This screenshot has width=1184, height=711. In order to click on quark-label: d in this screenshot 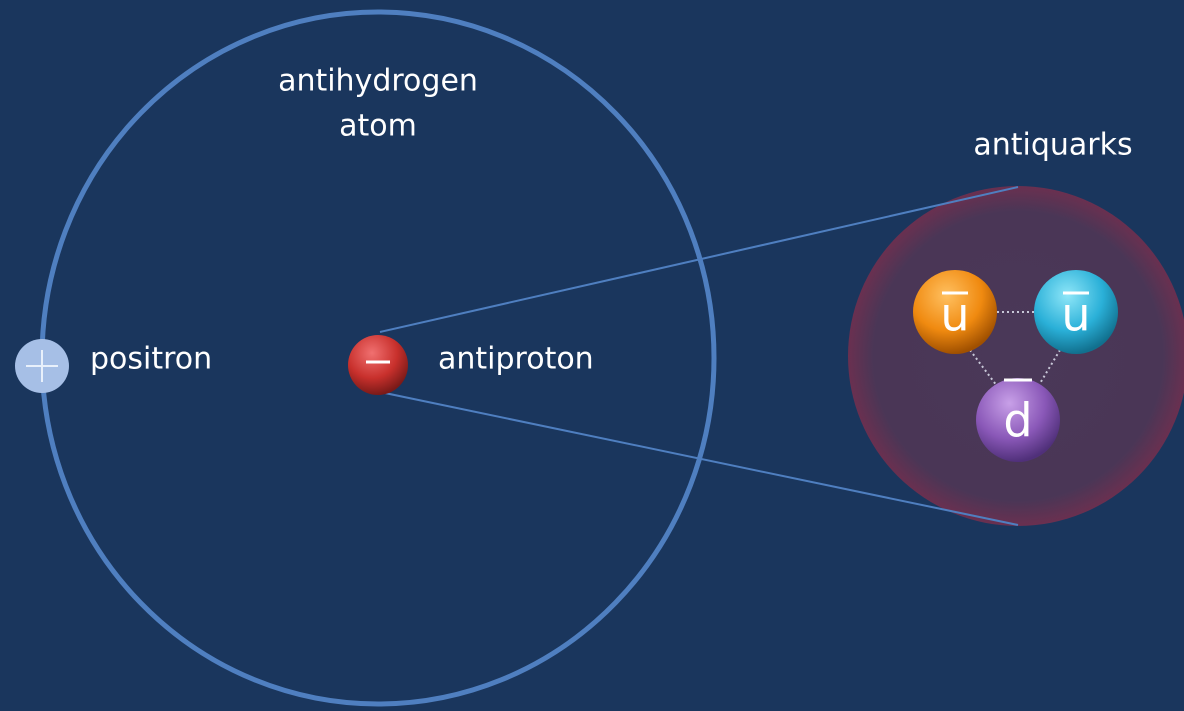, I will do `click(1017, 421)`.